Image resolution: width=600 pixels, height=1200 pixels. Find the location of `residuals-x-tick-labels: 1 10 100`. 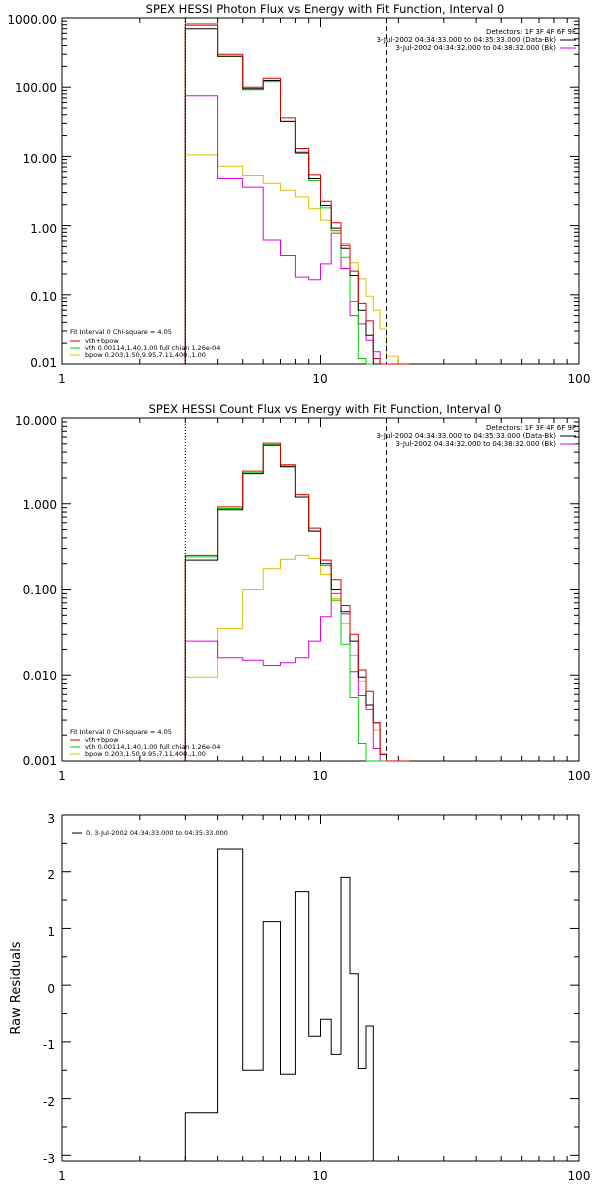

residuals-x-tick-labels: 1 10 100 is located at coordinates (324, 1176).